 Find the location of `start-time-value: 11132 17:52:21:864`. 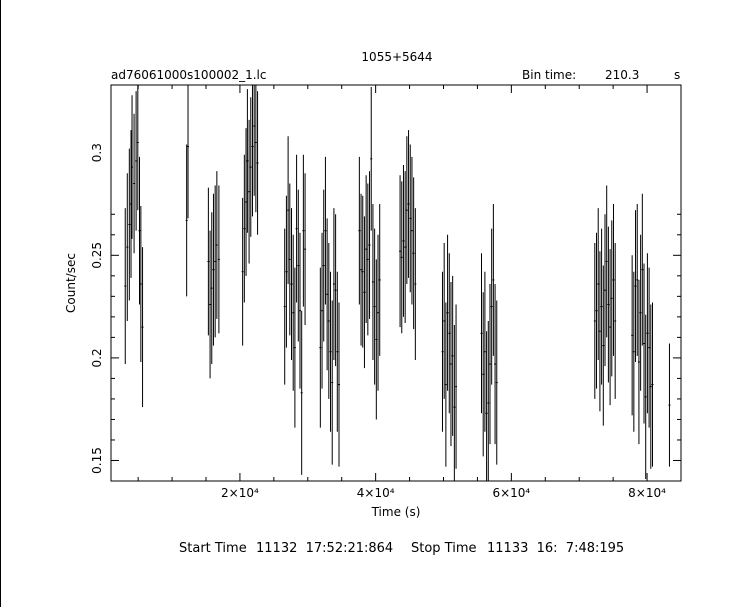

start-time-value: 11132 17:52:21:864 is located at coordinates (325, 548).